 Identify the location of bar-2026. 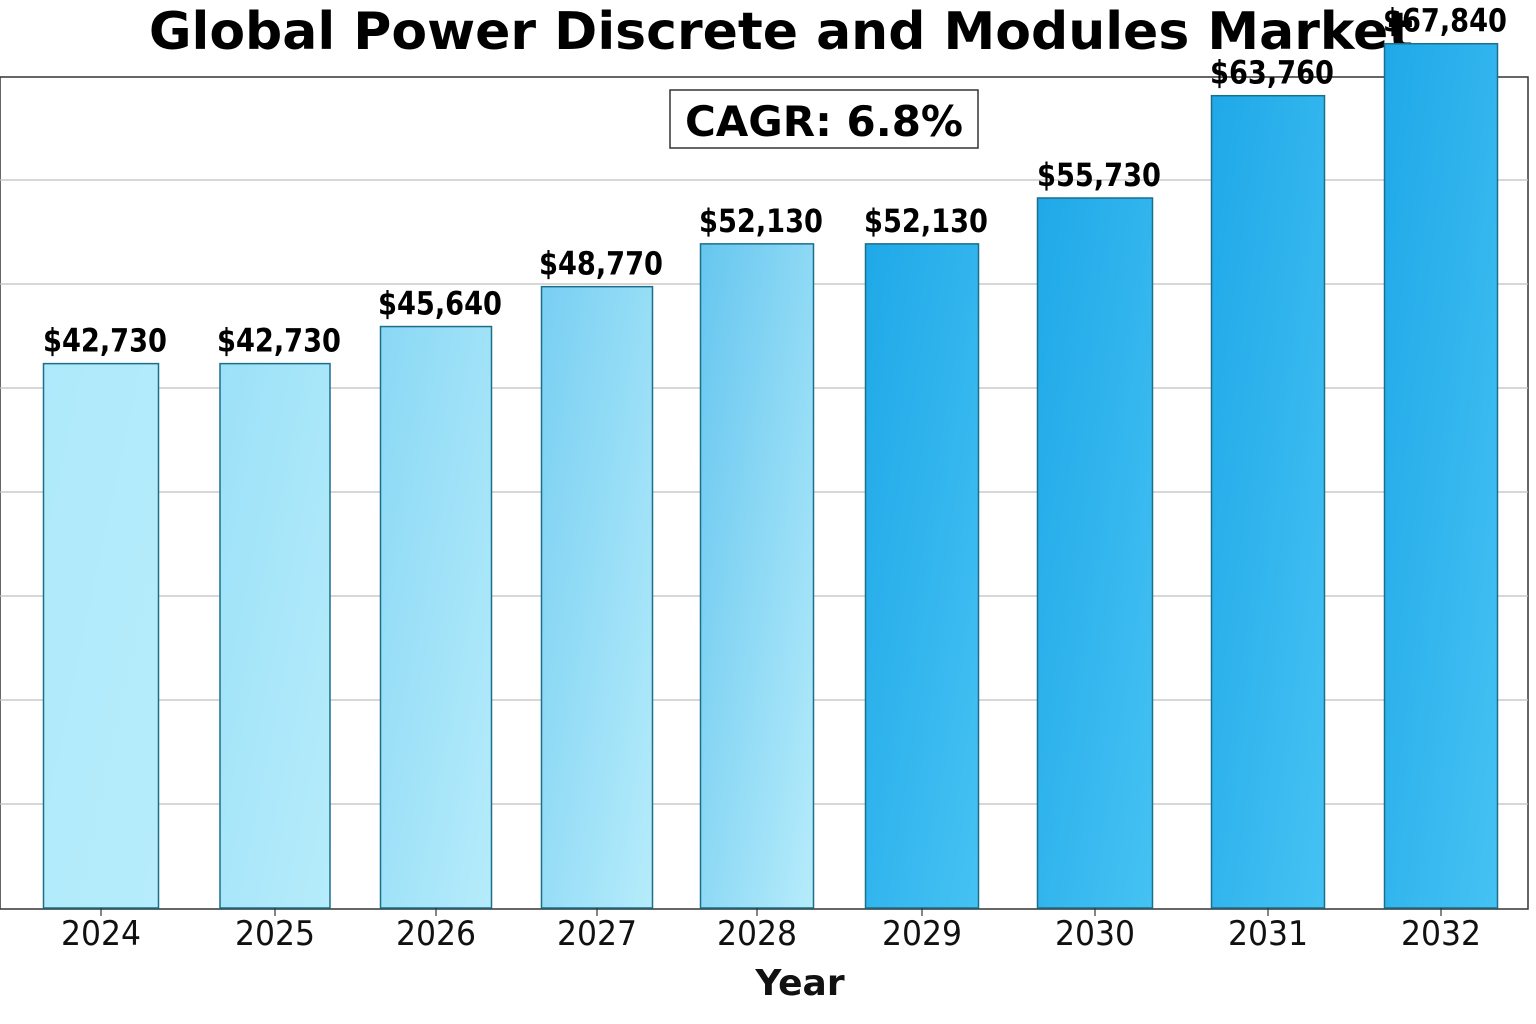
(436, 617).